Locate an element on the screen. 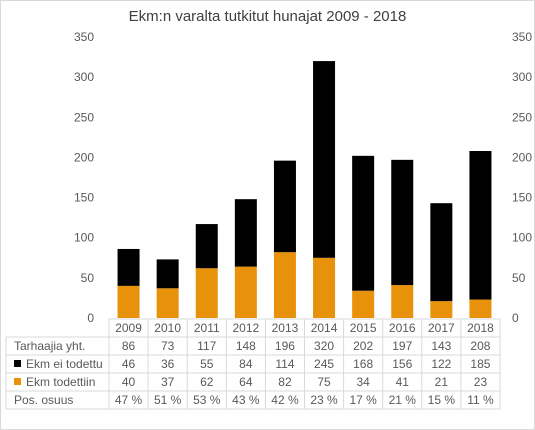  y-tick-label-right: 350 is located at coordinates (522, 37).